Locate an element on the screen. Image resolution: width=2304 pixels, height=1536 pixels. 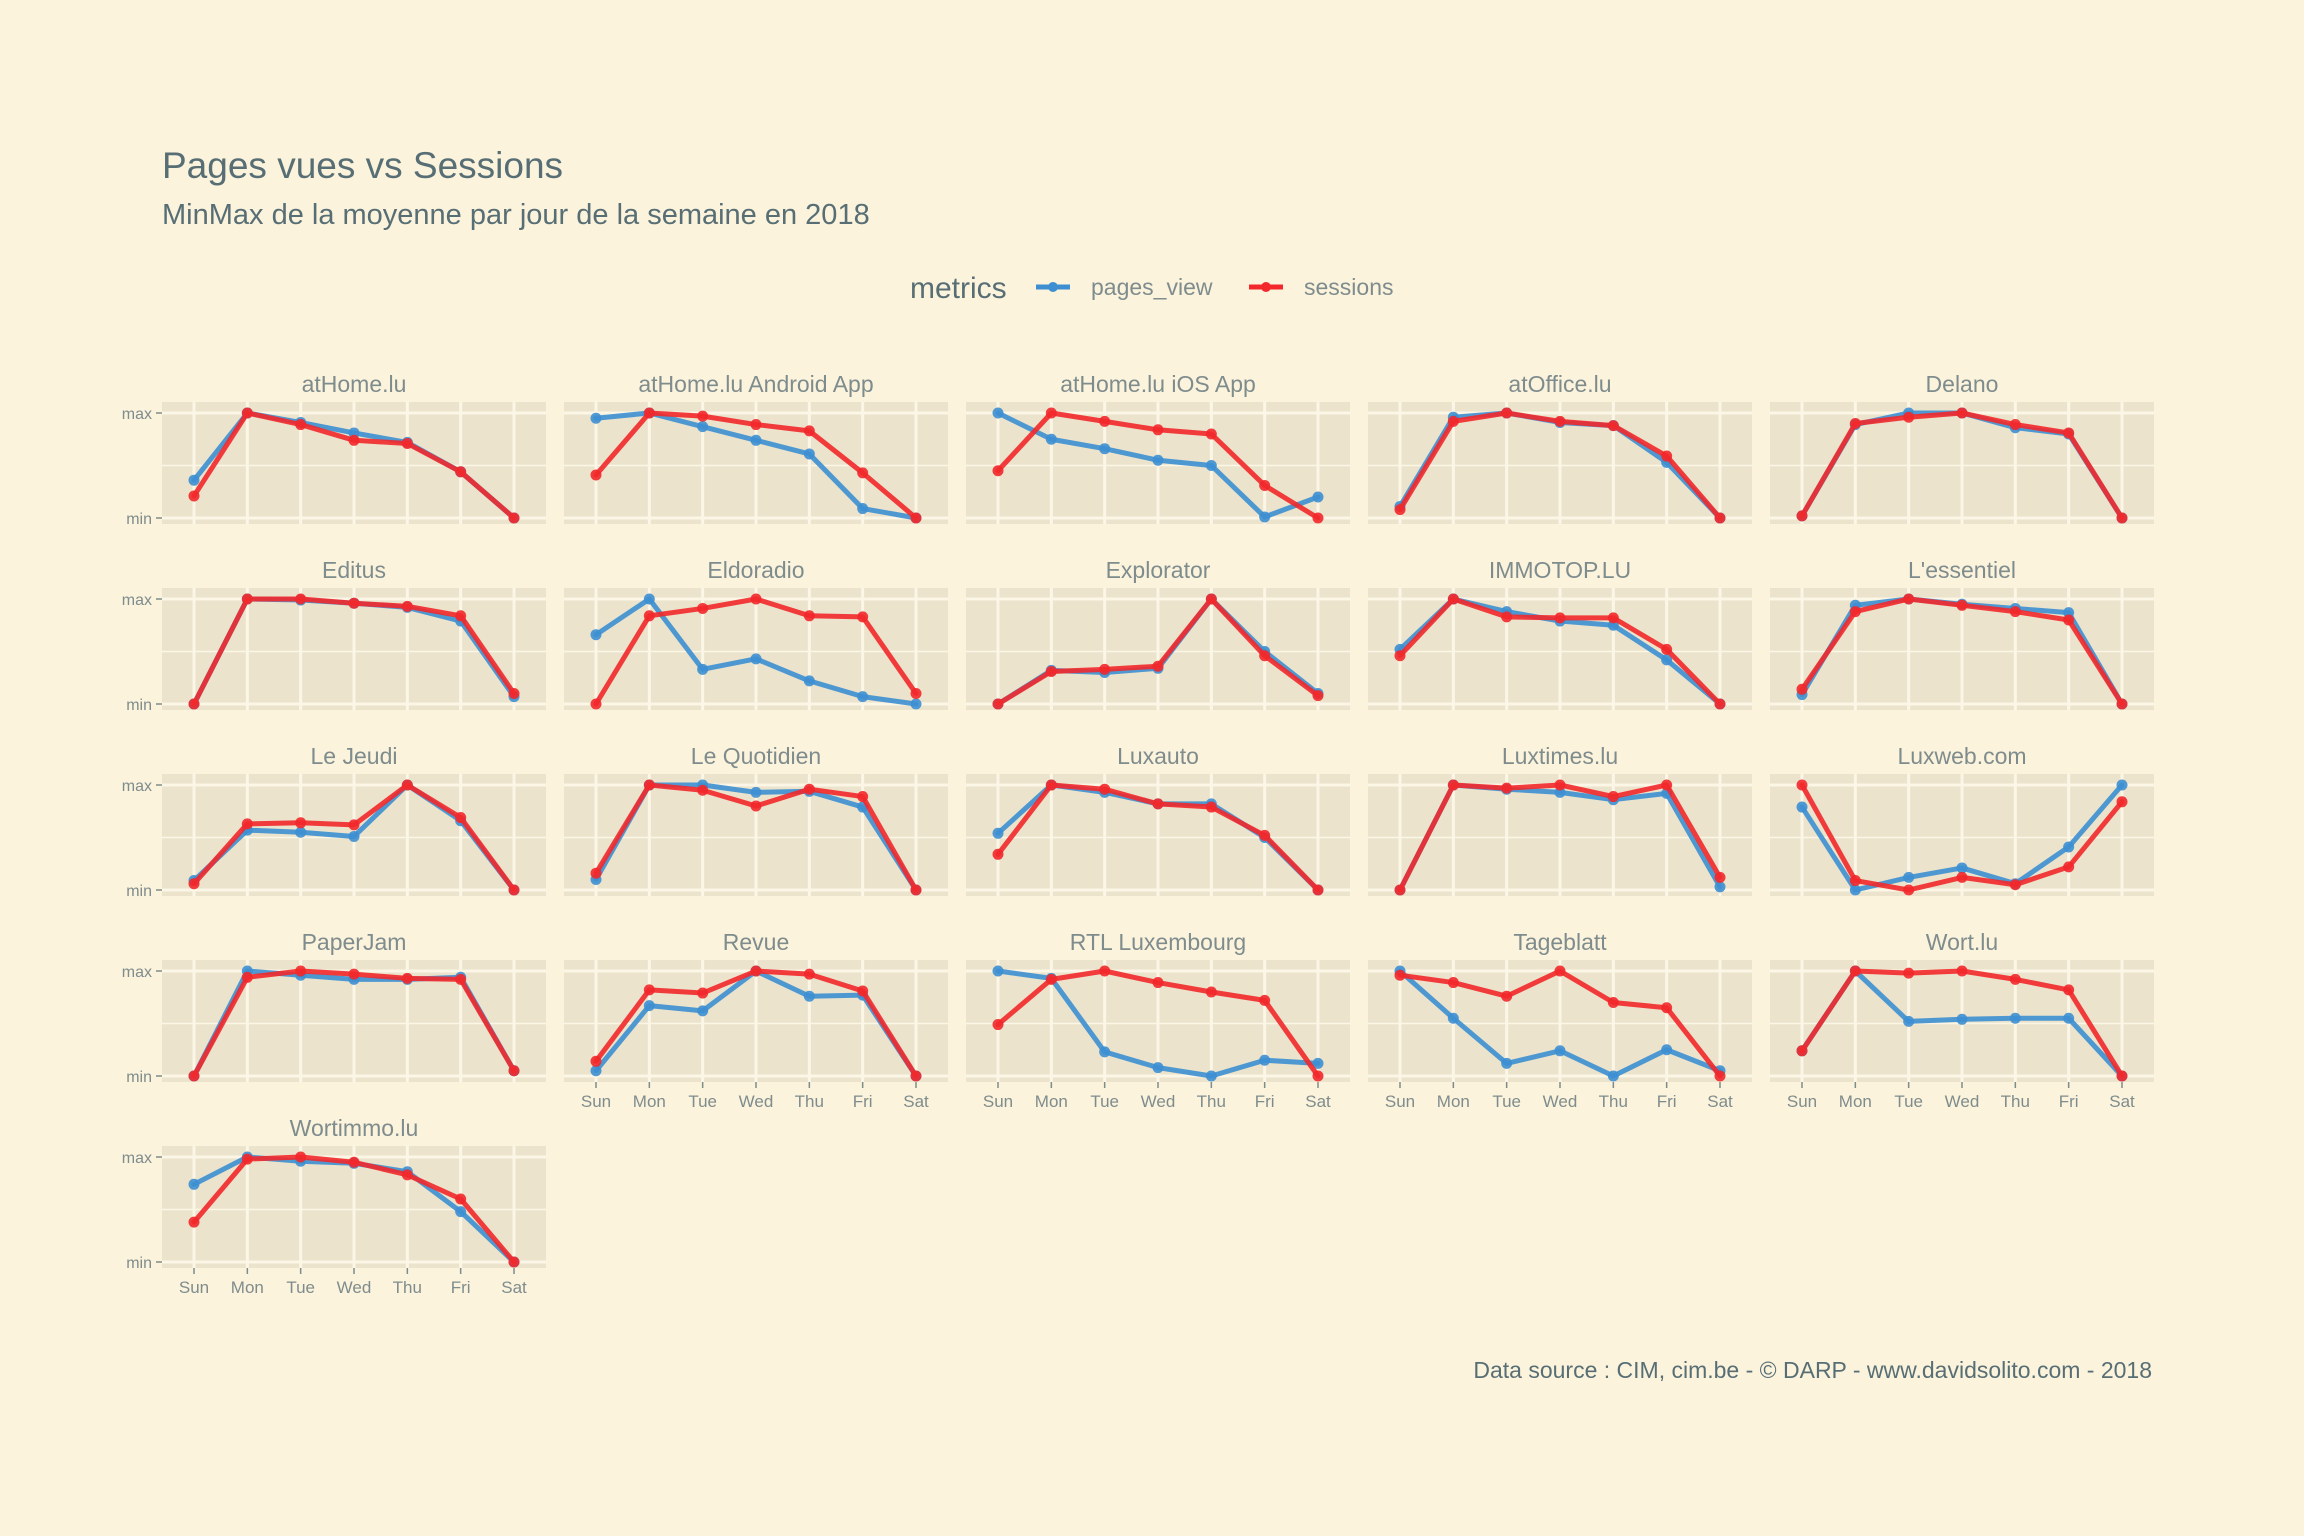
facet-title: Luxweb.com is located at coordinates (1961, 756).